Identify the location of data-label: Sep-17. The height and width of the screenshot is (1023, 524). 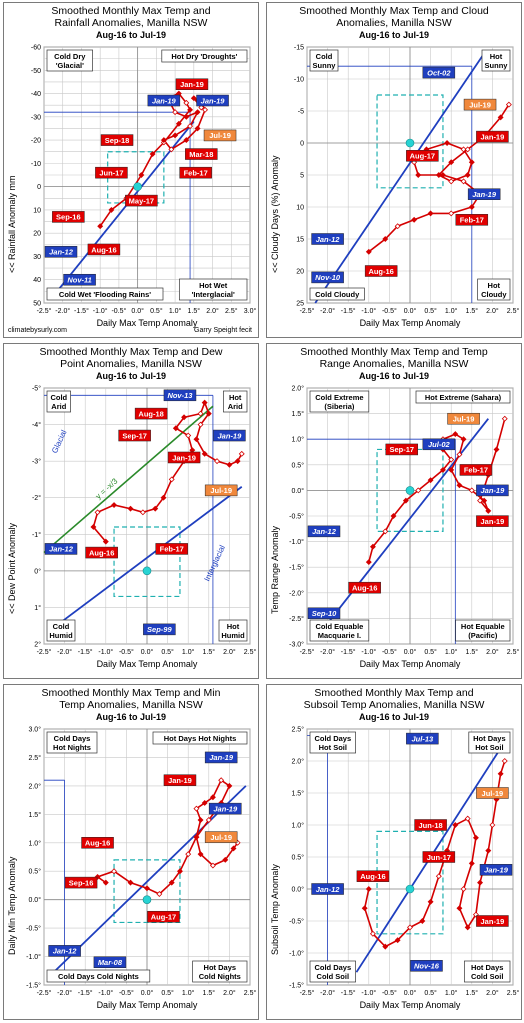
(134, 435).